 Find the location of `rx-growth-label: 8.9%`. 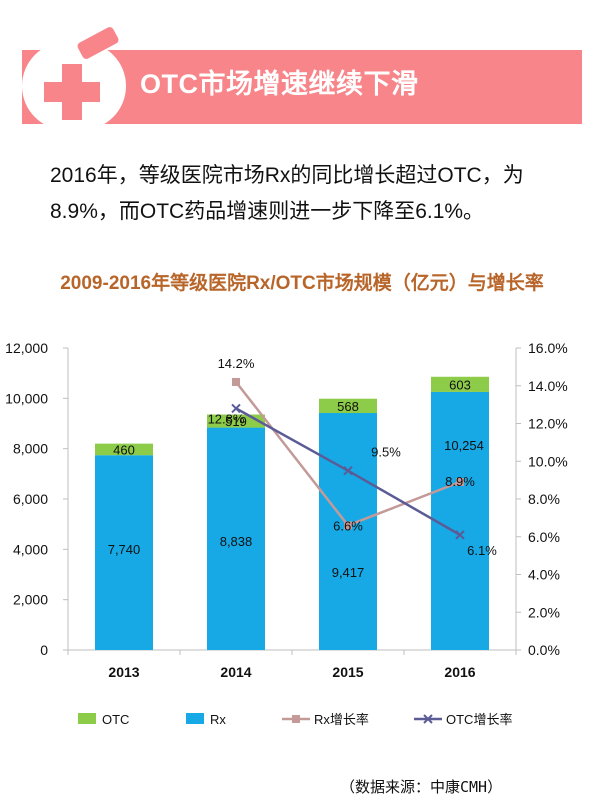

rx-growth-label: 8.9% is located at coordinates (460, 481).